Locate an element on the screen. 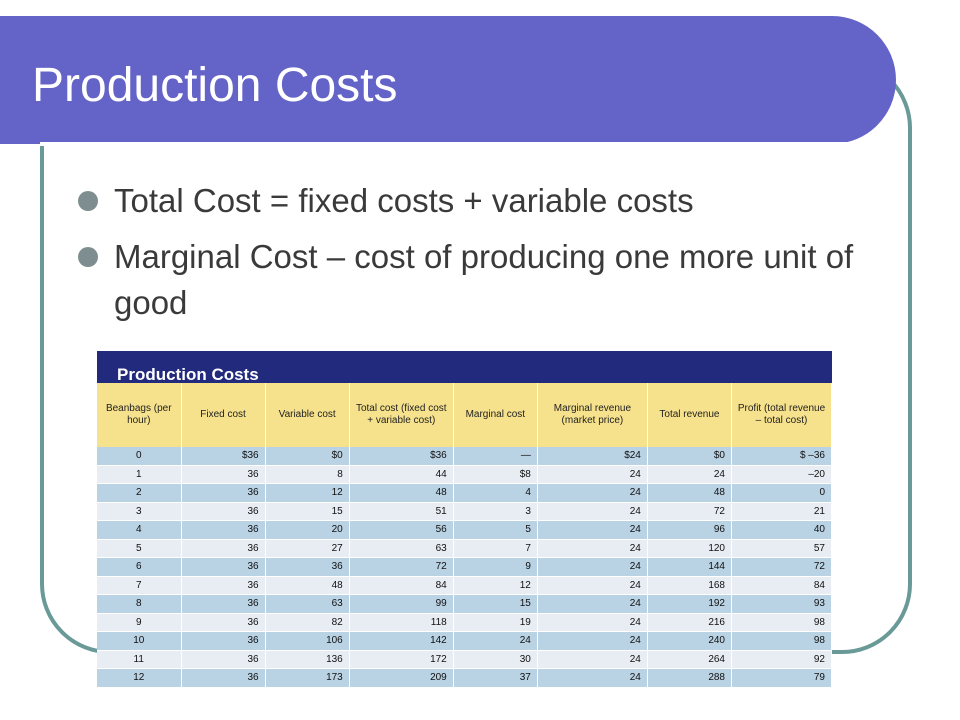 The height and width of the screenshot is (720, 960). table-cell: 240 is located at coordinates (690, 641).